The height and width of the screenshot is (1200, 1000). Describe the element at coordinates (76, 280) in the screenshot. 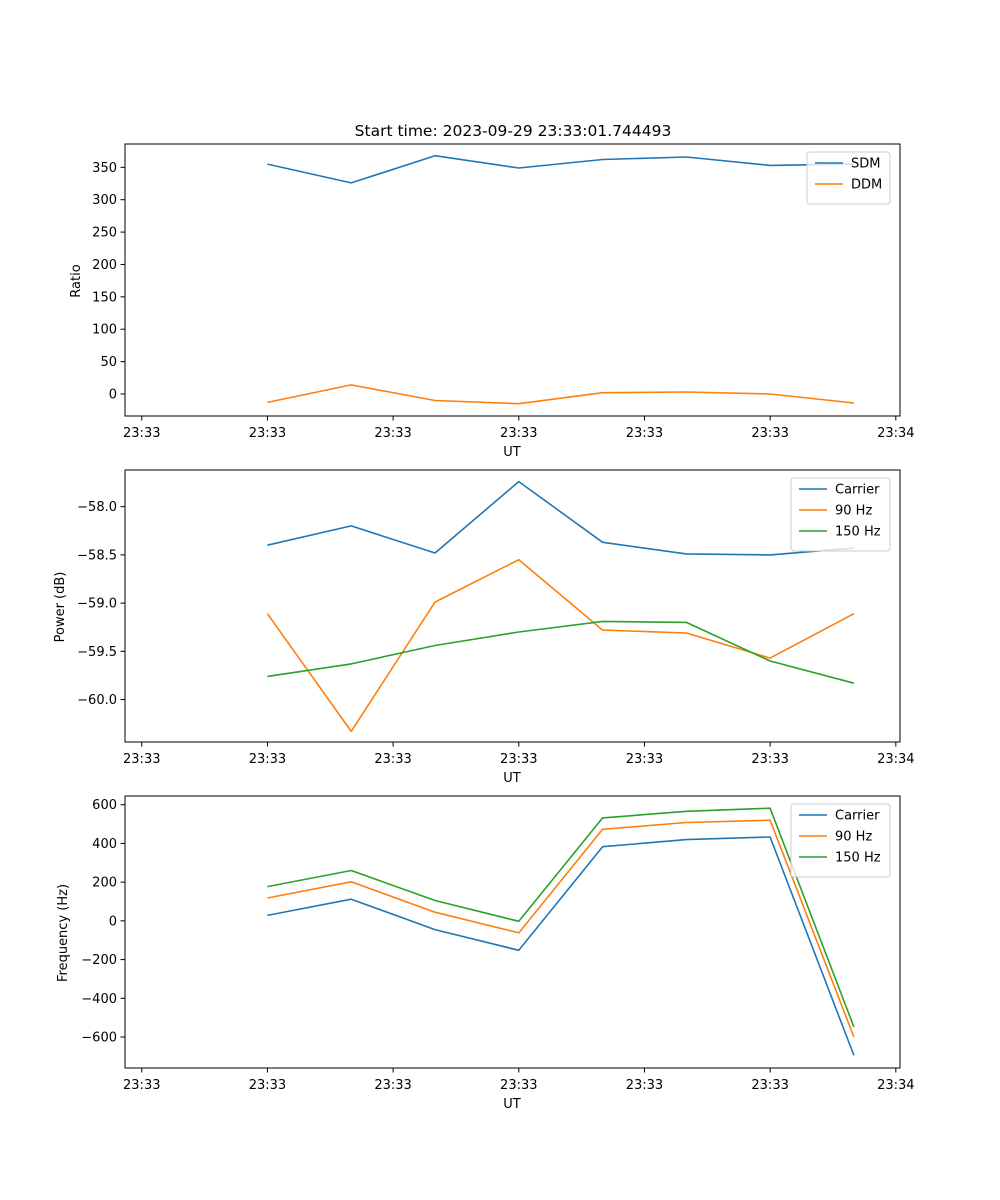

I see `y-axis-label: Ratio` at that location.